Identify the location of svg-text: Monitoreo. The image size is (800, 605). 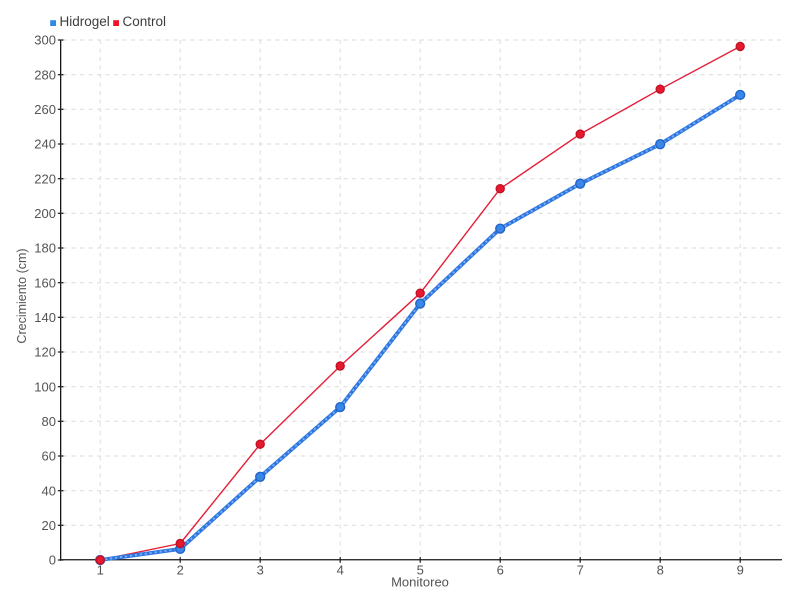
(420, 582).